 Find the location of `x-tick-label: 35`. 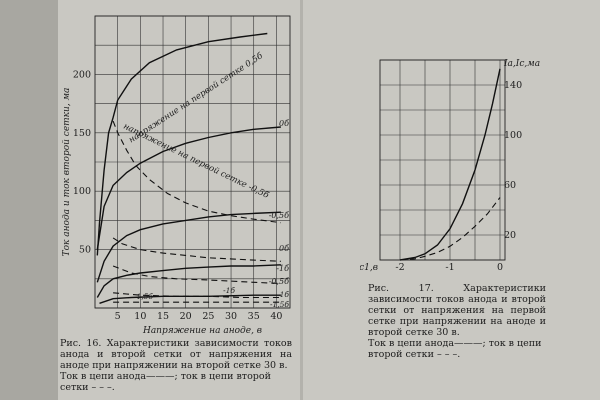

x-tick-label: 35 is located at coordinates (254, 316).